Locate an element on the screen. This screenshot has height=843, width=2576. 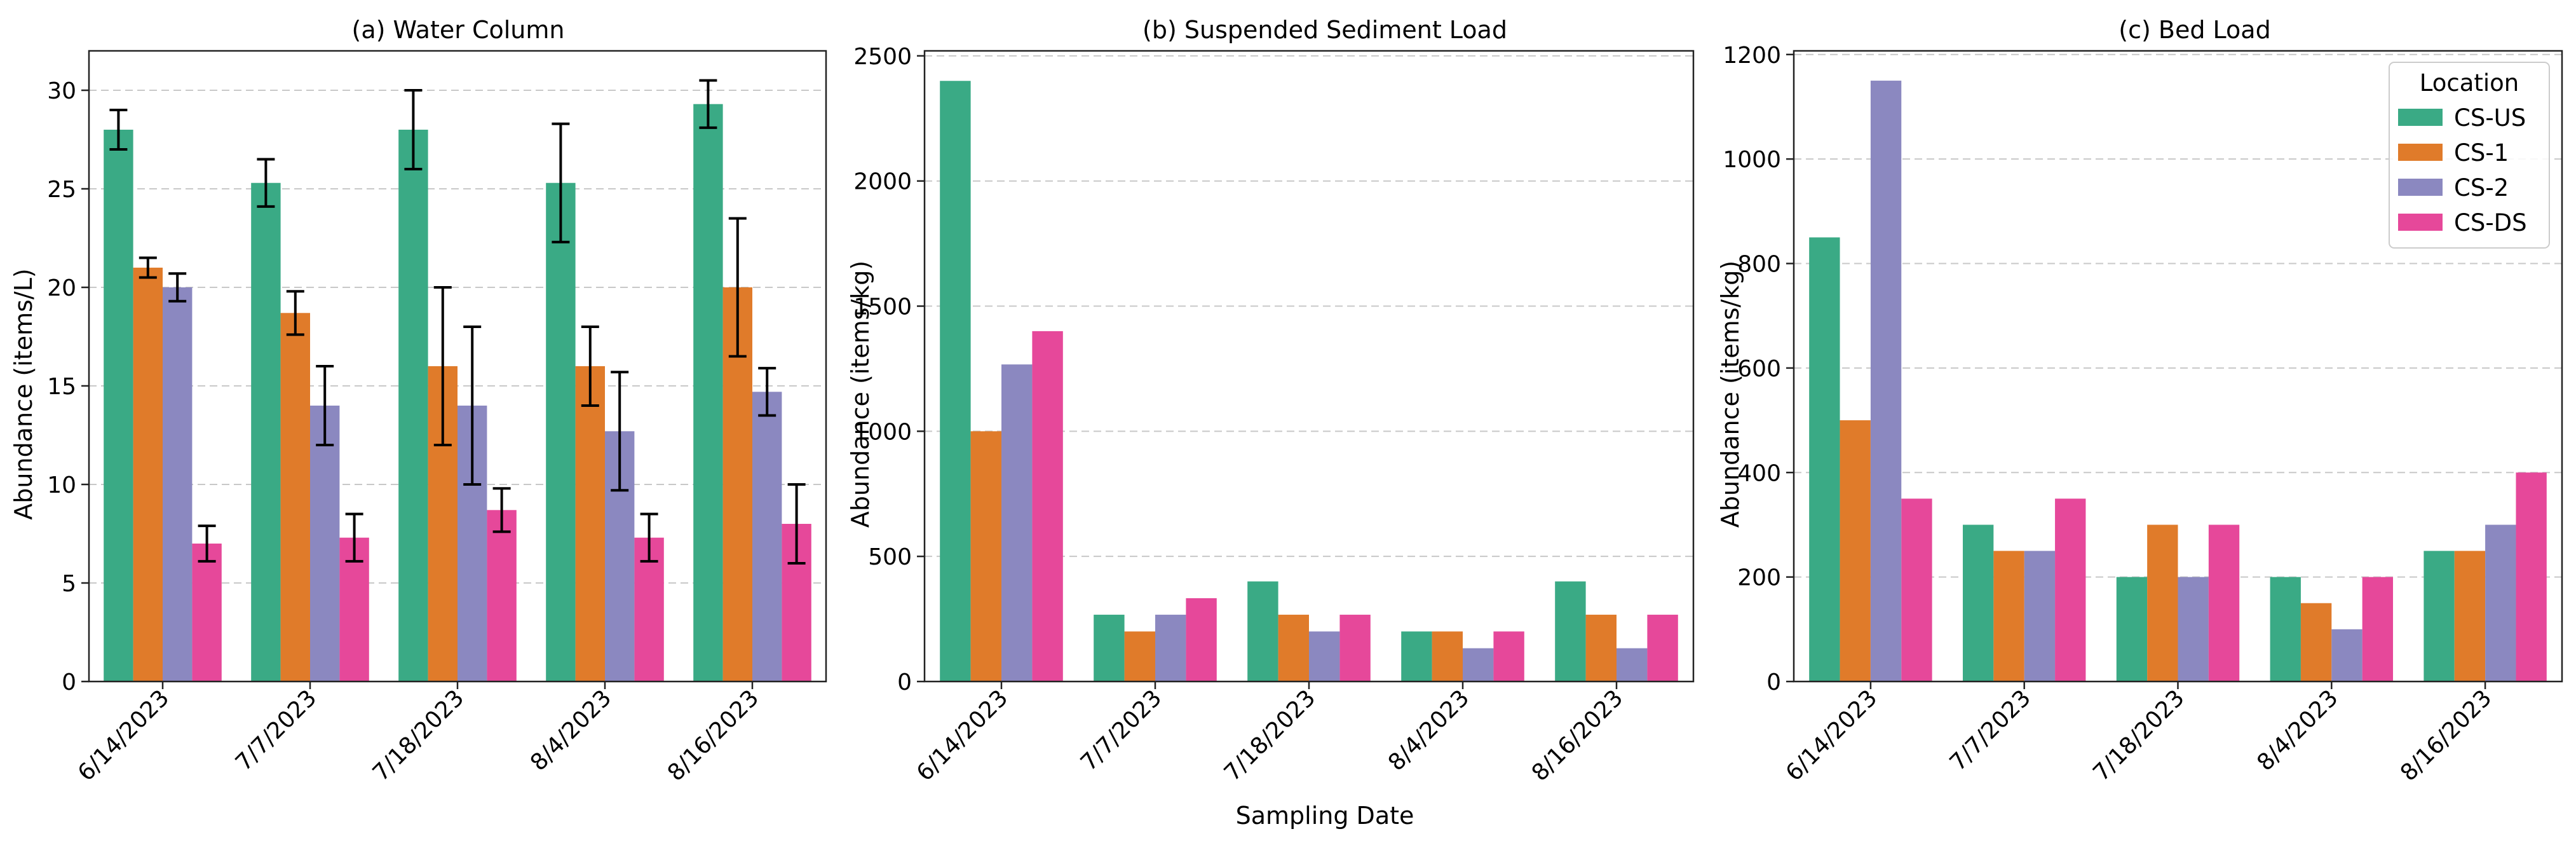
legend-item-cs-us: CS-US is located at coordinates (2462, 118).